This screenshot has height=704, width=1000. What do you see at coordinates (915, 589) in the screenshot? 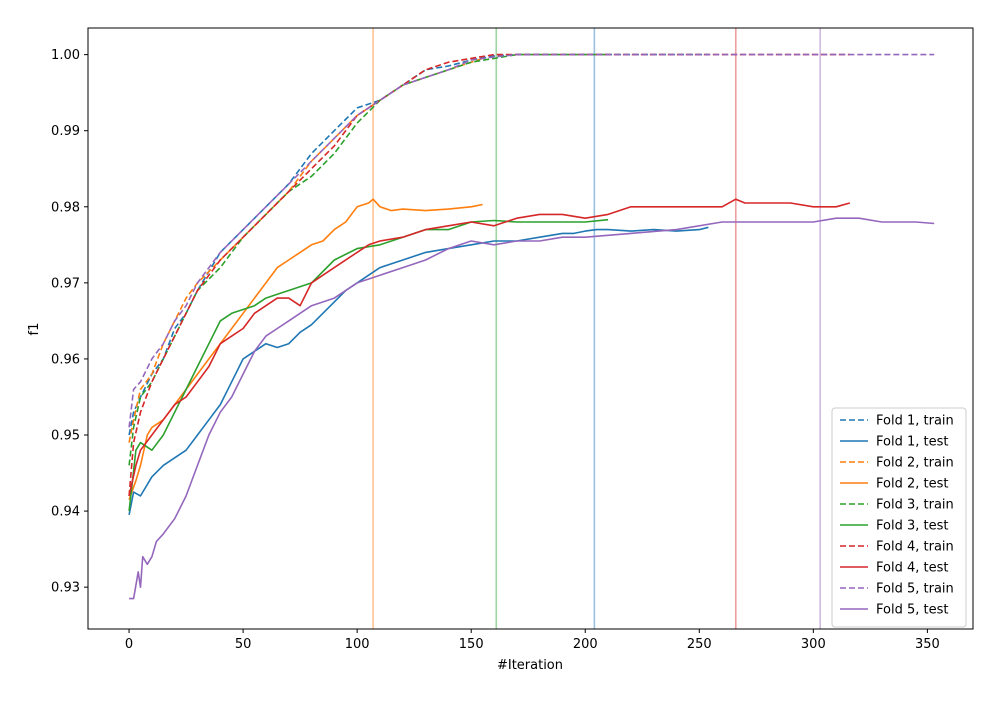
I see `legend-label: Fold 5, train` at bounding box center [915, 589].